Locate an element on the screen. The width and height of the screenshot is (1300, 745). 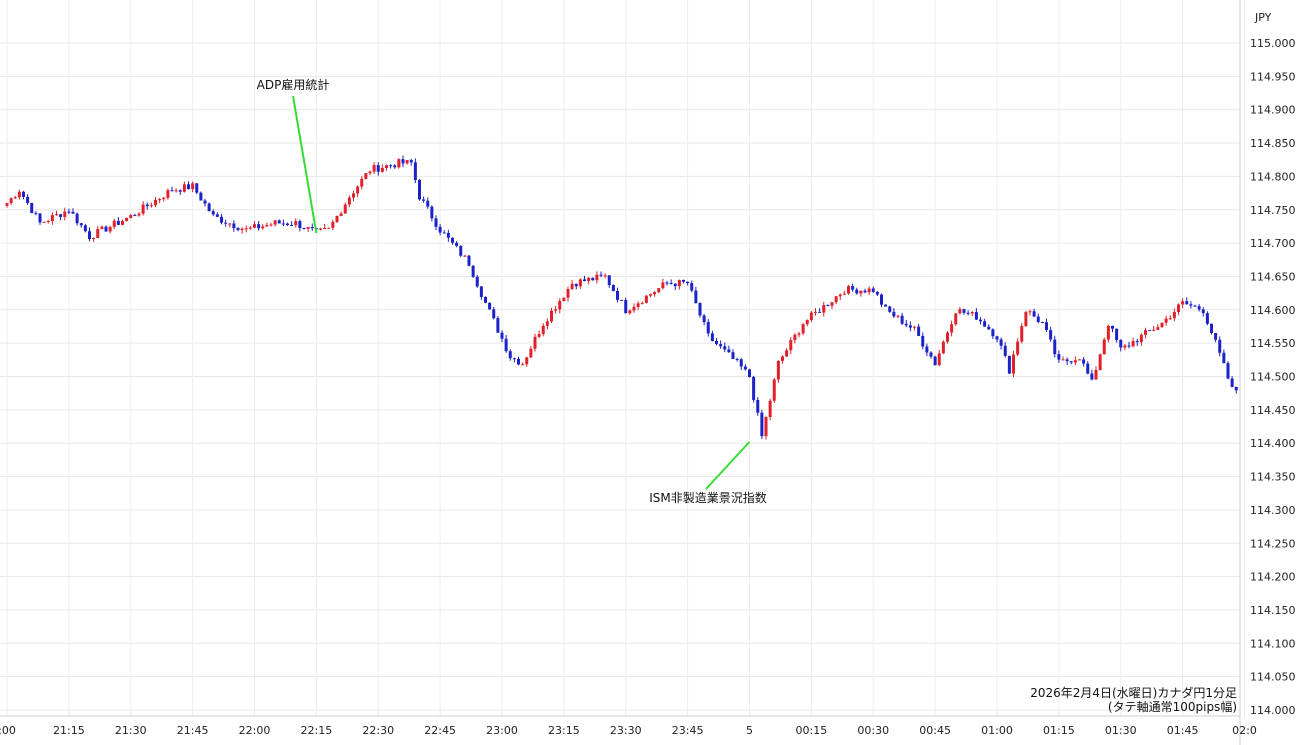
x-tick-label: 00:45 is located at coordinates (935, 730).